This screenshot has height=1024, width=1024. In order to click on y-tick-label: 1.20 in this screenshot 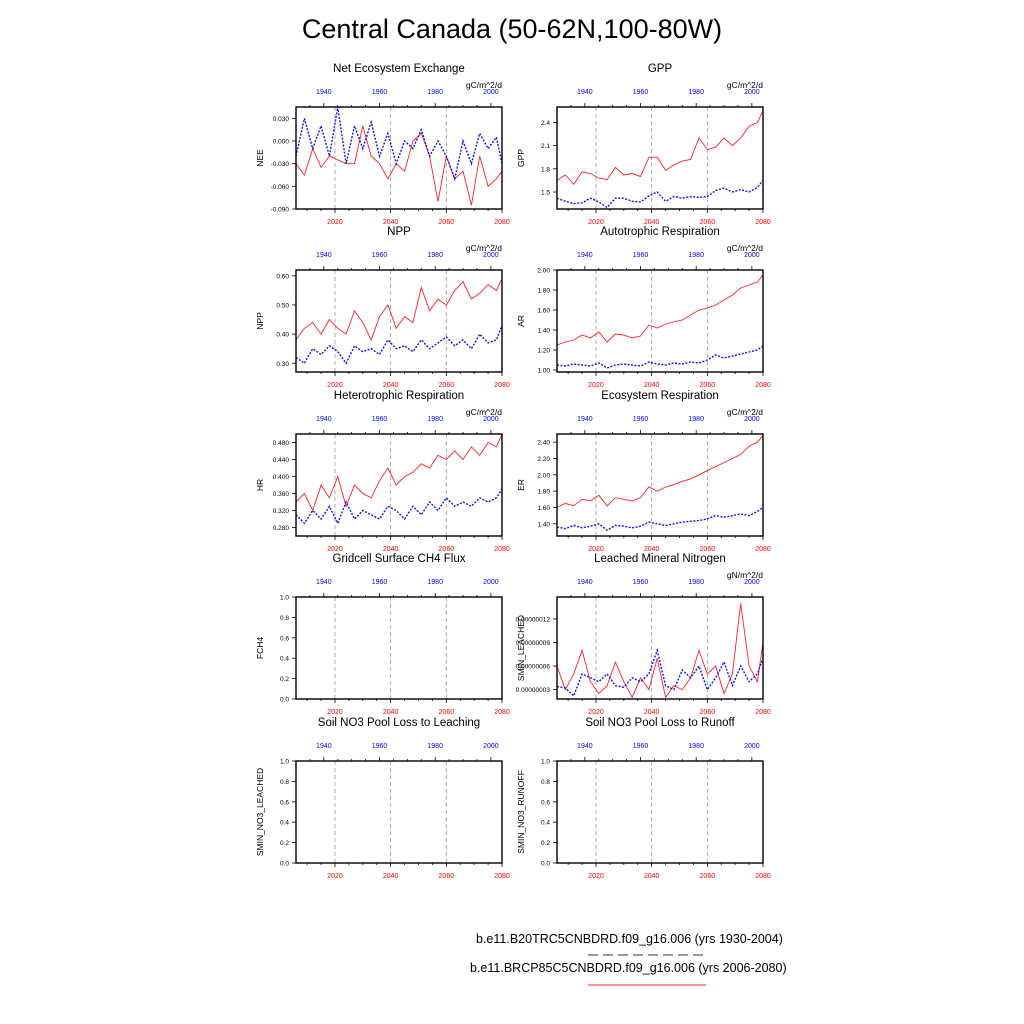, I will do `click(543, 351)`.